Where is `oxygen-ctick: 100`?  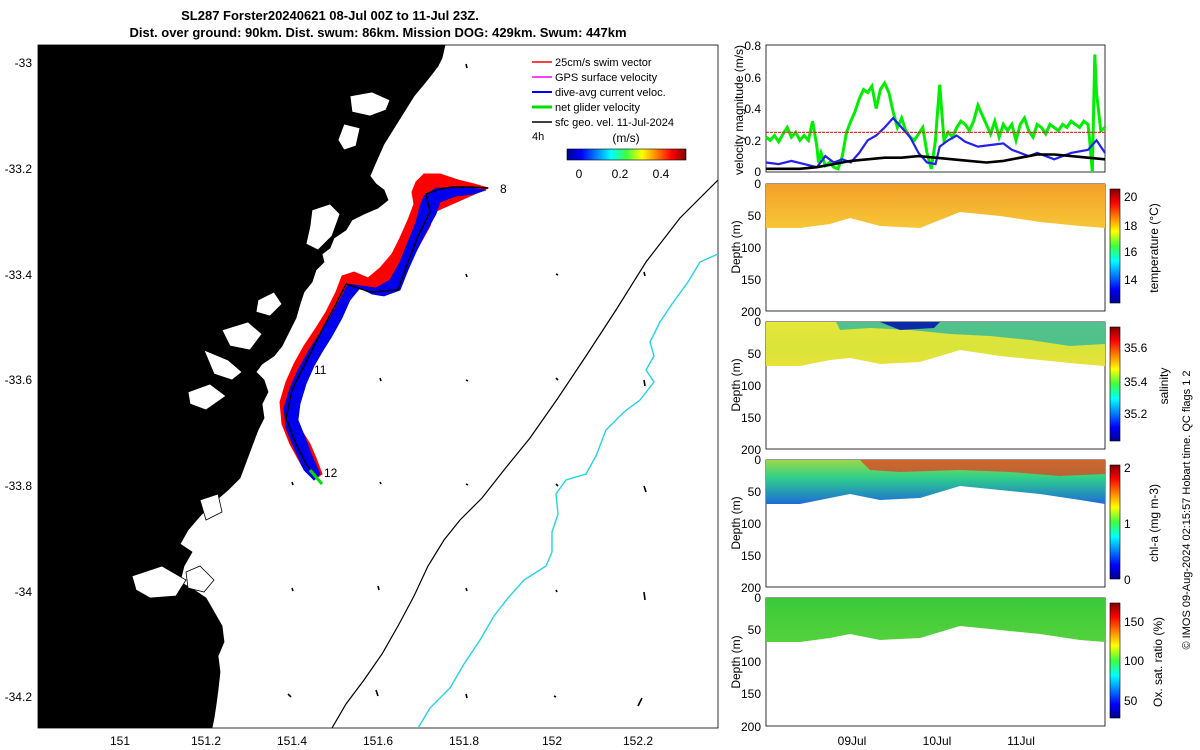
oxygen-ctick: 100 is located at coordinates (1134, 661).